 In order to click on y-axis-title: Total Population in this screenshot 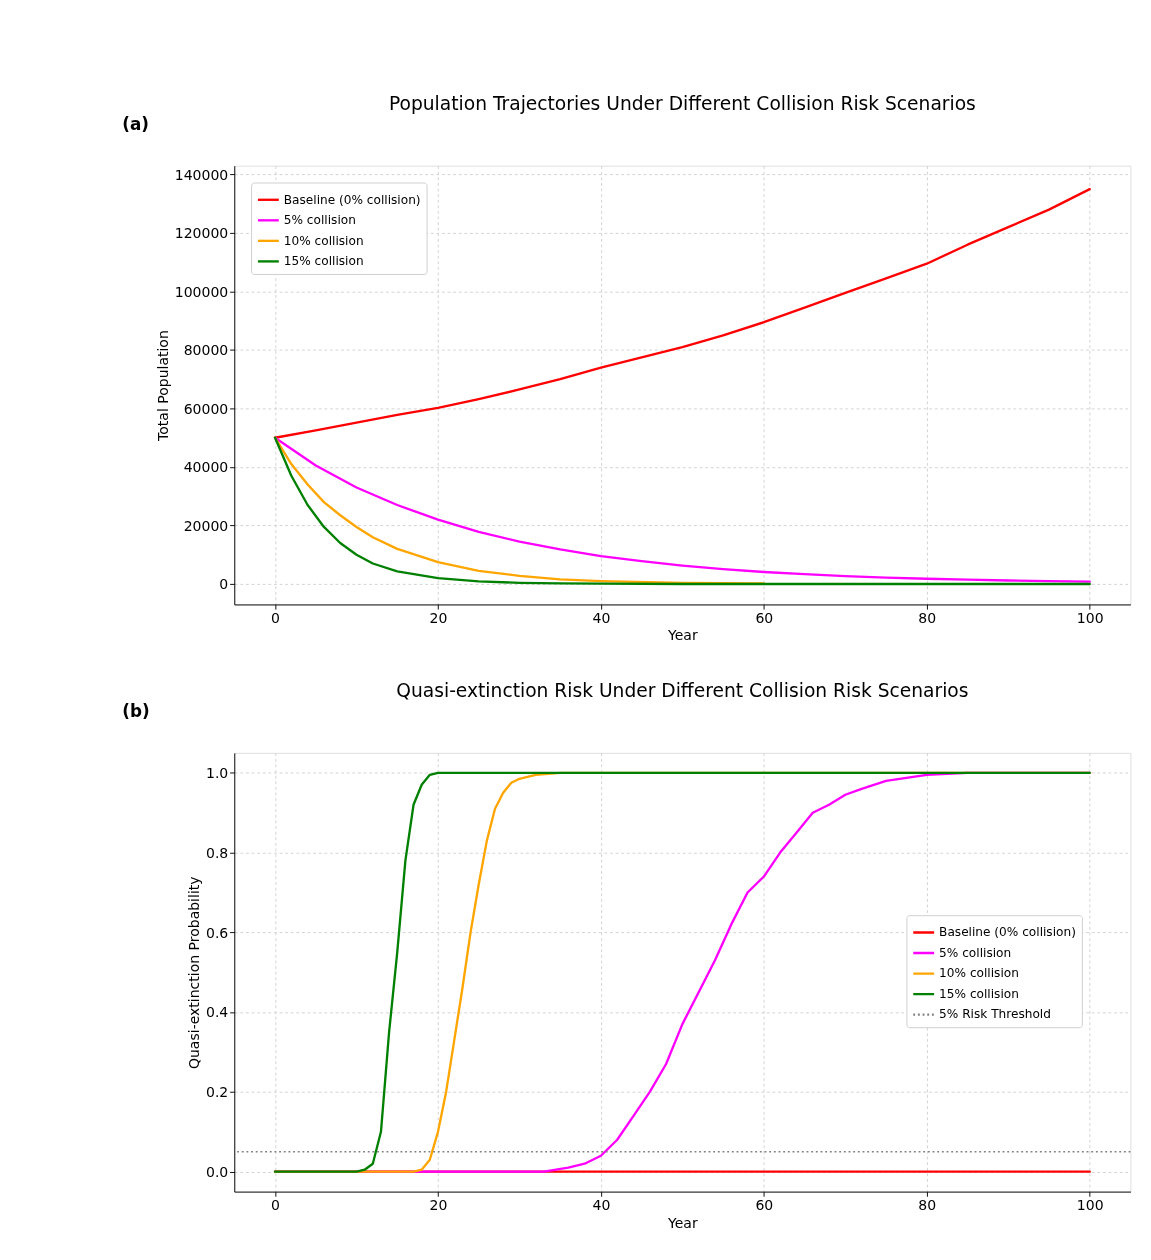, I will do `click(163, 386)`.